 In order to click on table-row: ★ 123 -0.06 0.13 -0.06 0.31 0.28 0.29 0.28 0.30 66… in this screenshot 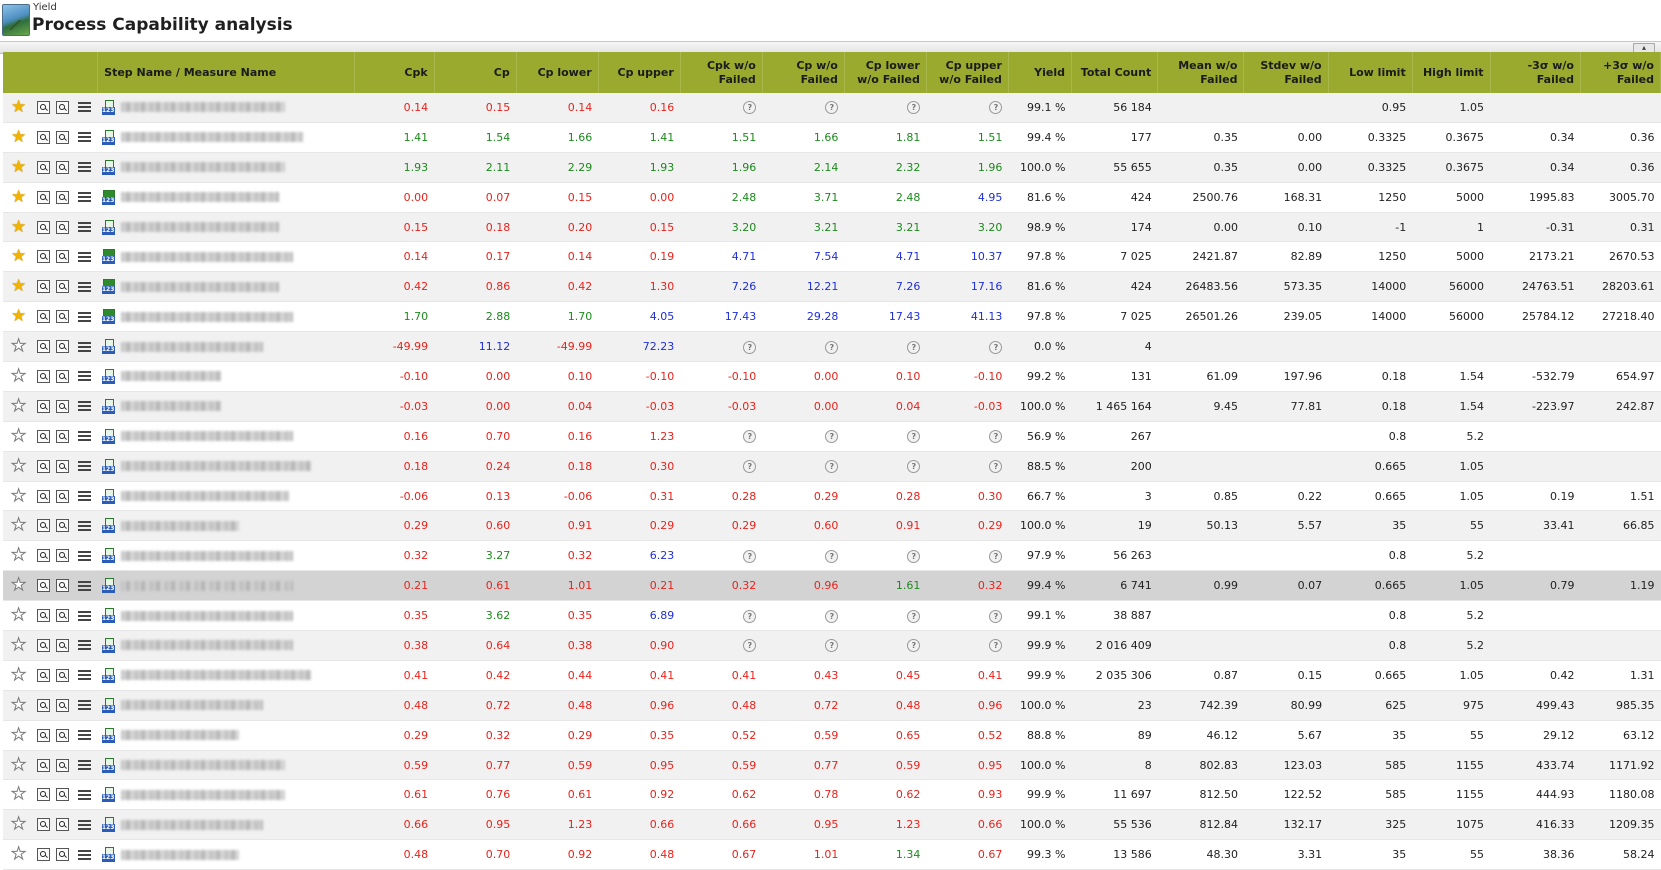, I will do `click(832, 496)`.